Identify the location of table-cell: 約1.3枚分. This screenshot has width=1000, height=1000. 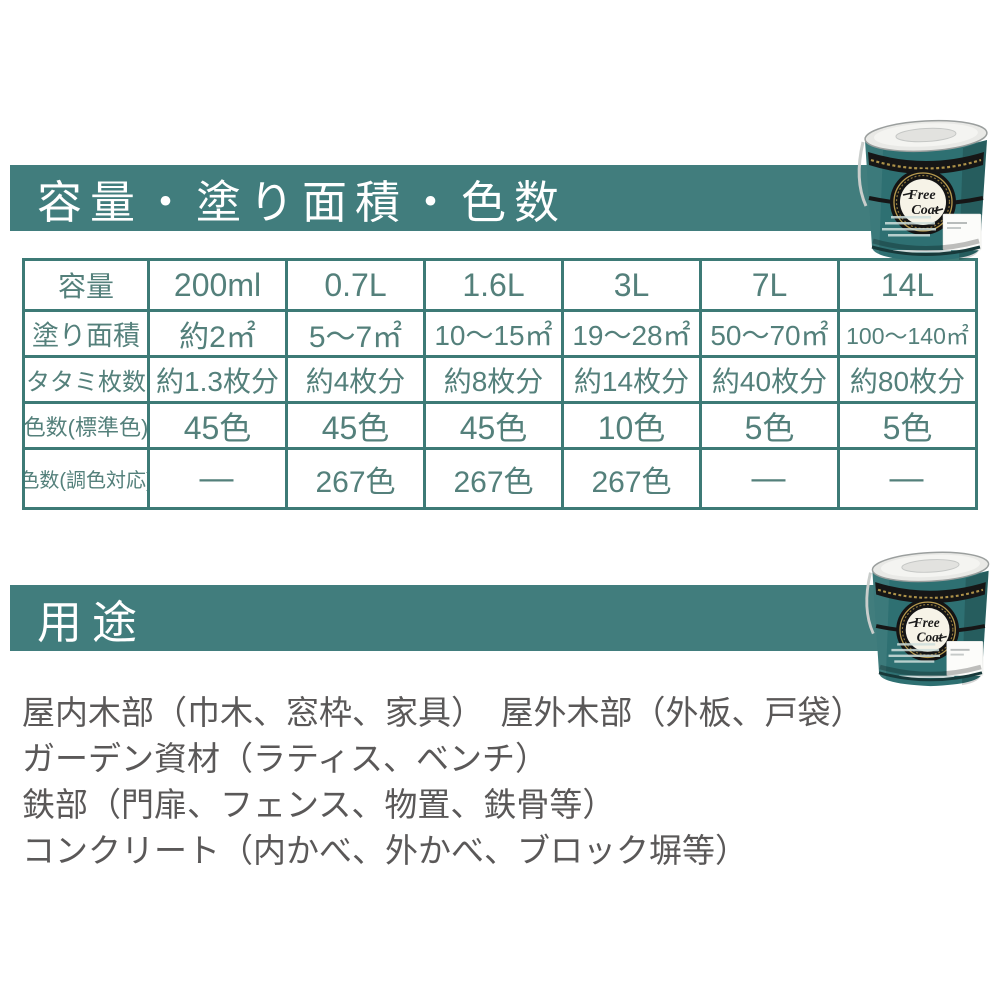
(216, 379).